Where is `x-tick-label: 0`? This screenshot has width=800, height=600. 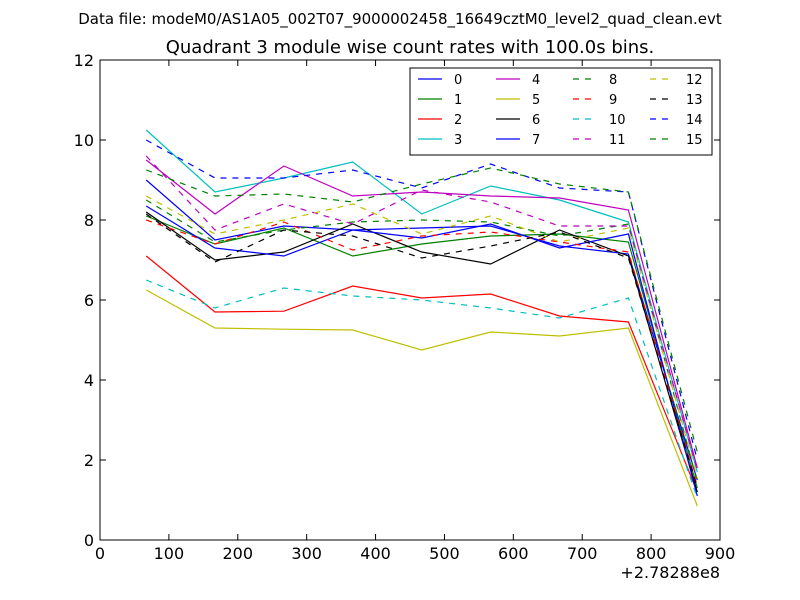
x-tick-label: 0 is located at coordinates (100, 553).